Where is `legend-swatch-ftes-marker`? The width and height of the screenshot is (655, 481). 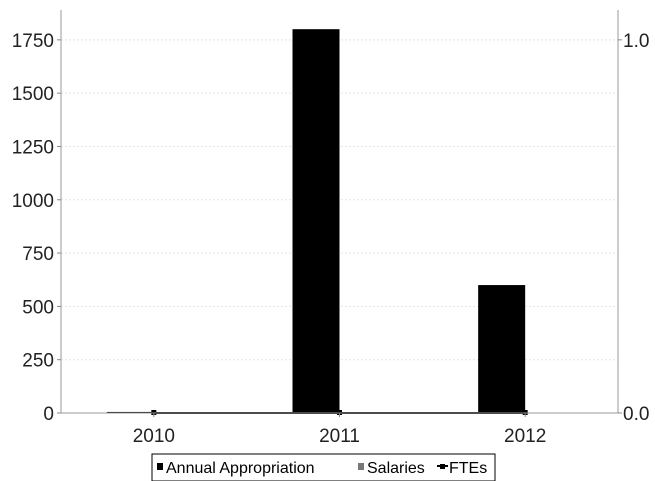 legend-swatch-ftes-marker is located at coordinates (442, 466).